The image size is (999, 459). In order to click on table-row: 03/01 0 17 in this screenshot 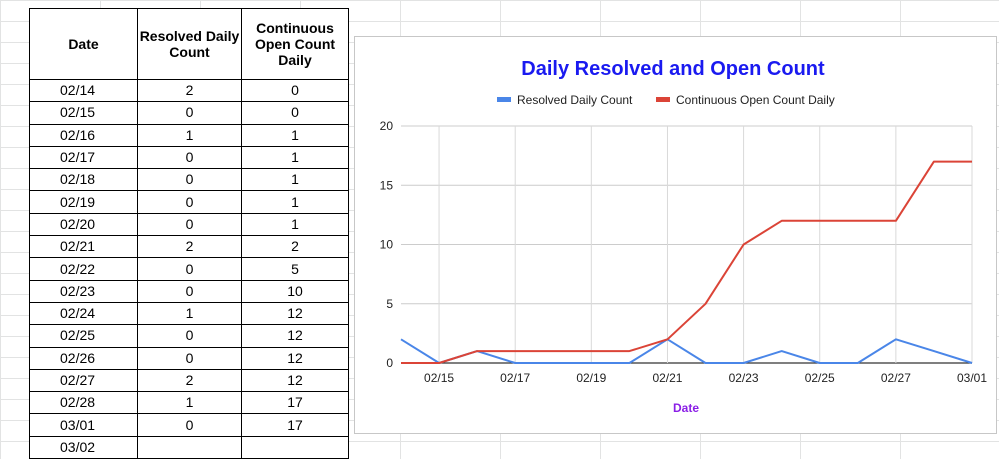, I will do `click(189, 425)`.